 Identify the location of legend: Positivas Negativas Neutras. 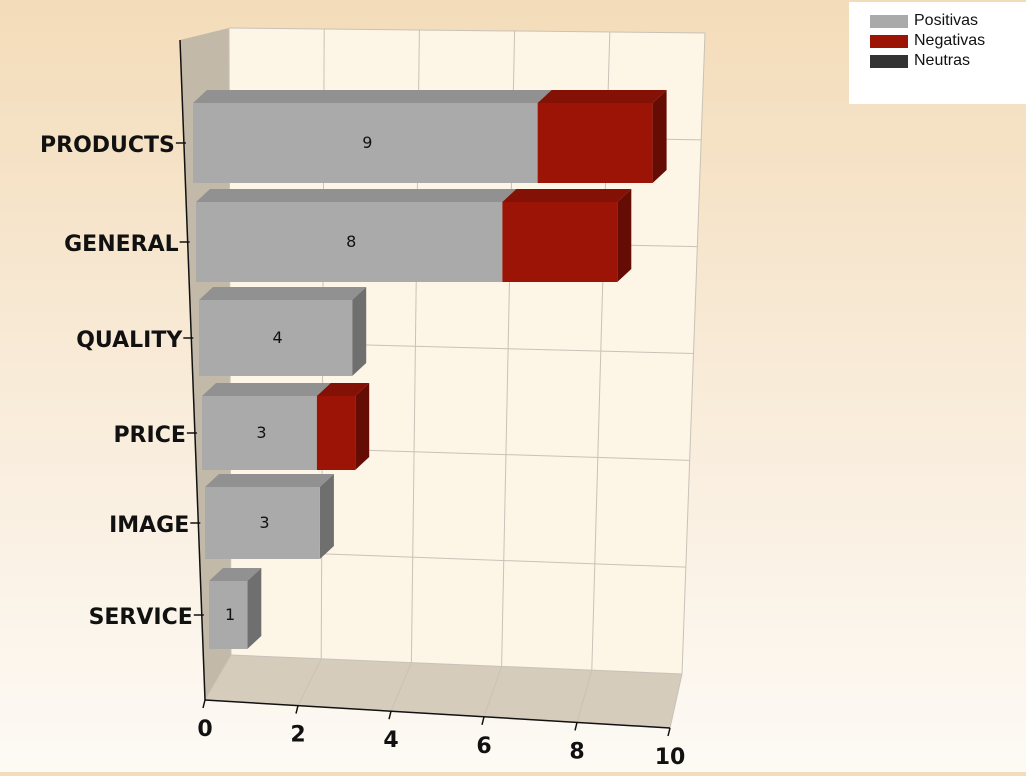
(937, 53).